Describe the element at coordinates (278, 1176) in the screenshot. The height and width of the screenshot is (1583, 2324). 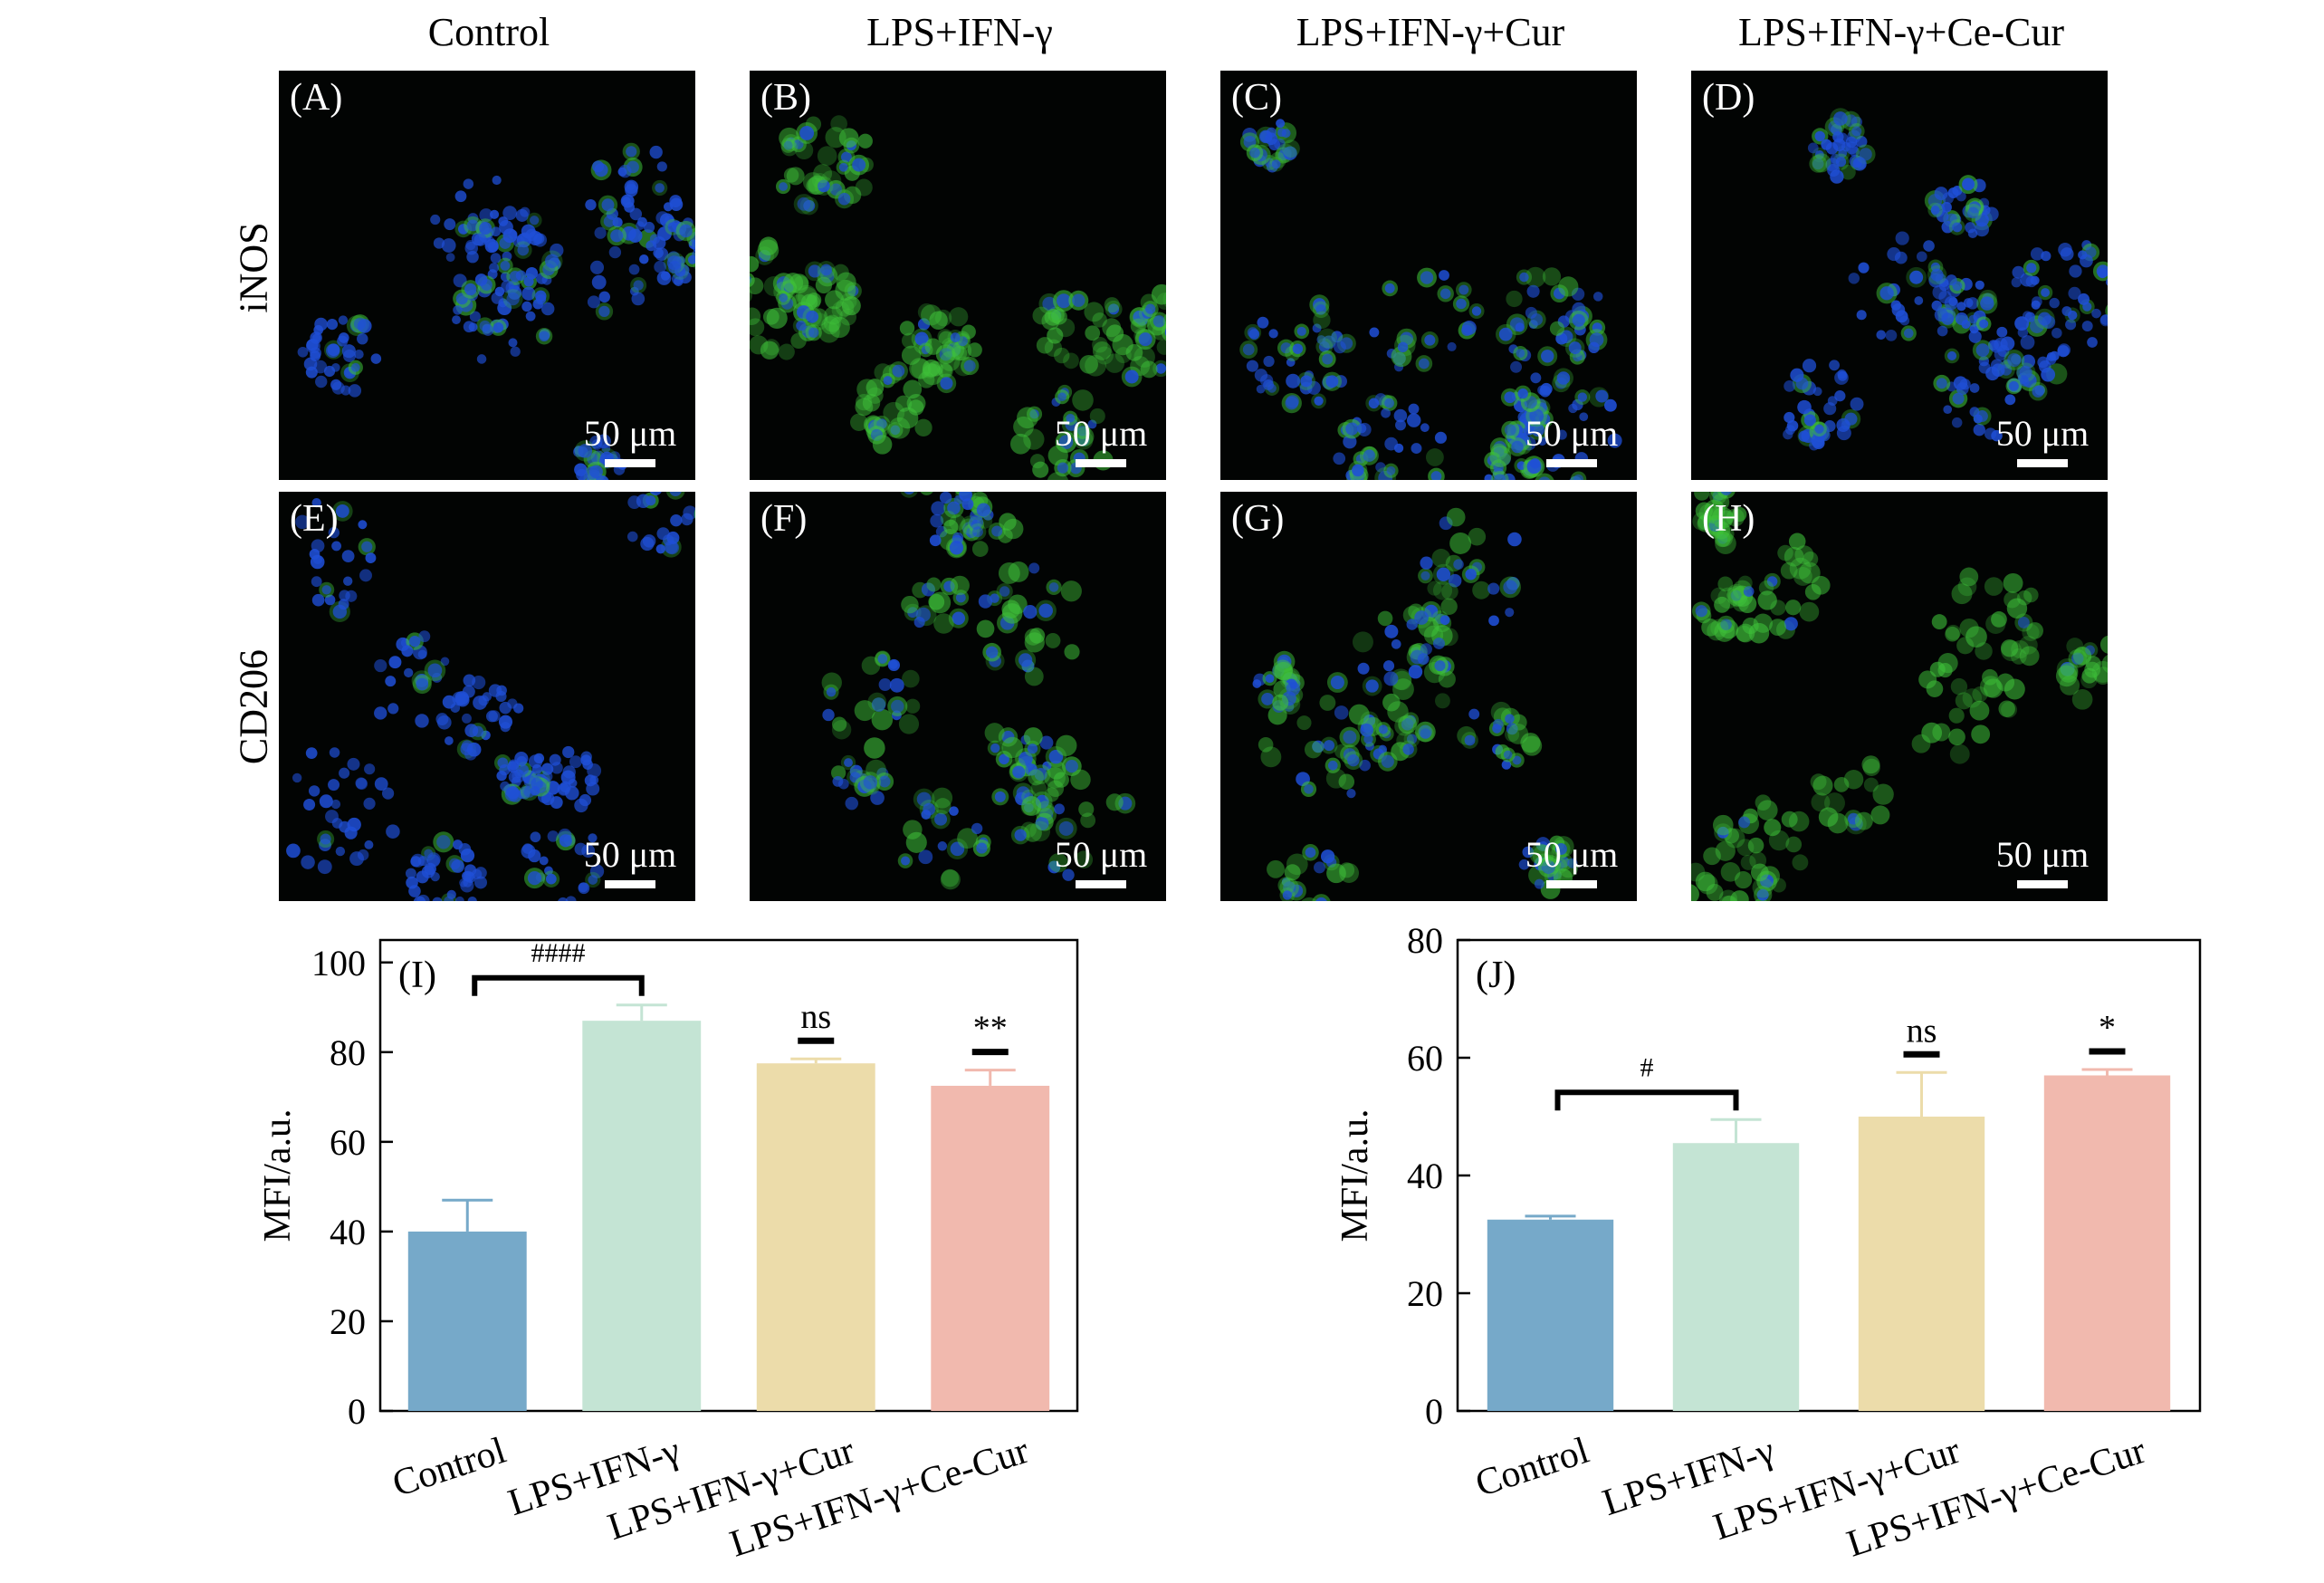
I see `y-axis-label: MFI/a.u.` at that location.